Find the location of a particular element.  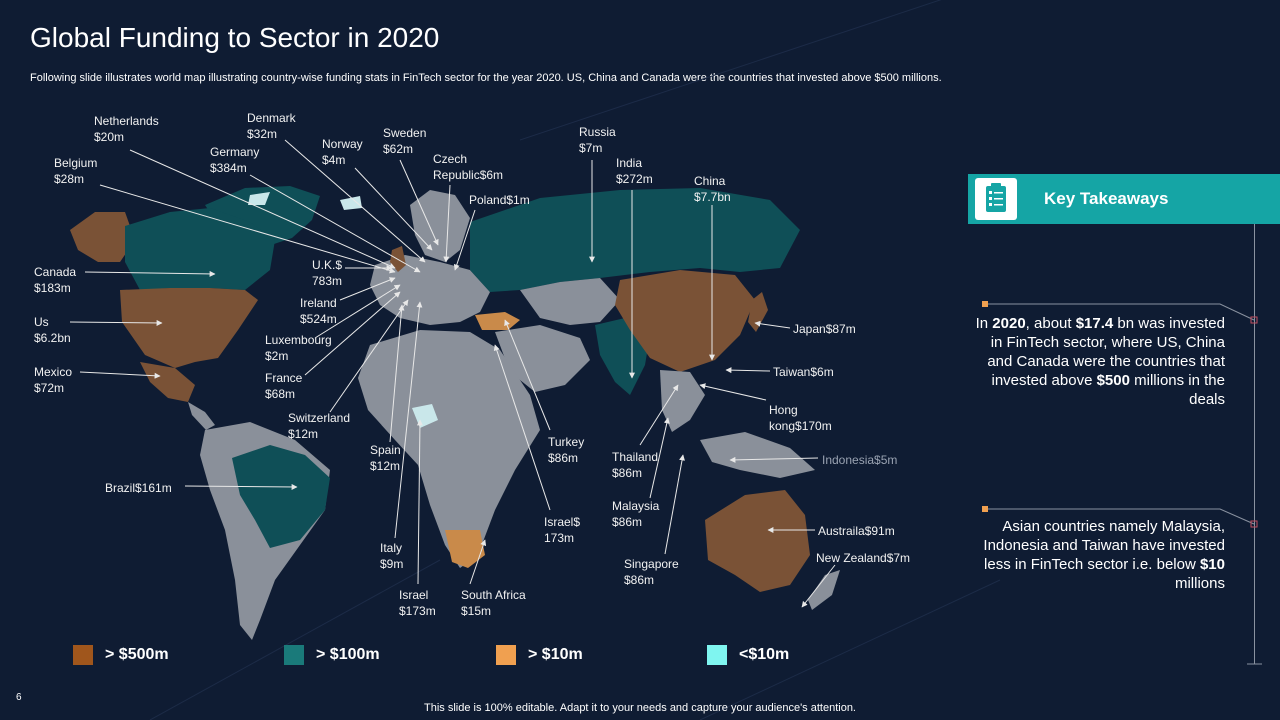

arrow-malaysia is located at coordinates (659, 458).